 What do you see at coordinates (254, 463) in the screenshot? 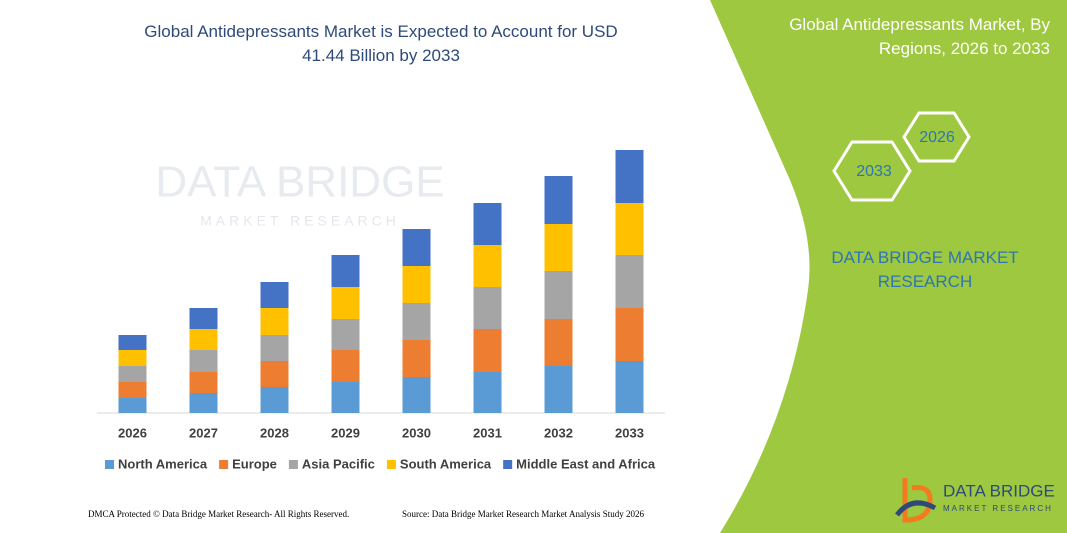
I see `legend-label: Europe` at bounding box center [254, 463].